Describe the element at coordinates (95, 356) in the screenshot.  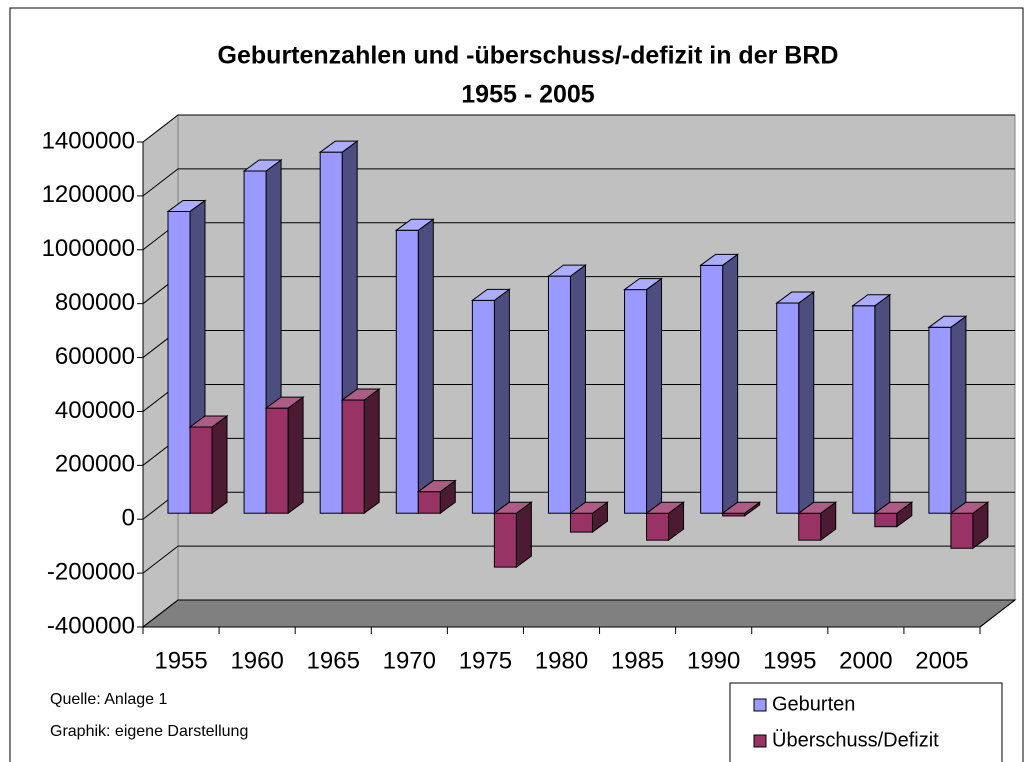
I see `y-tick-label: 600000` at that location.